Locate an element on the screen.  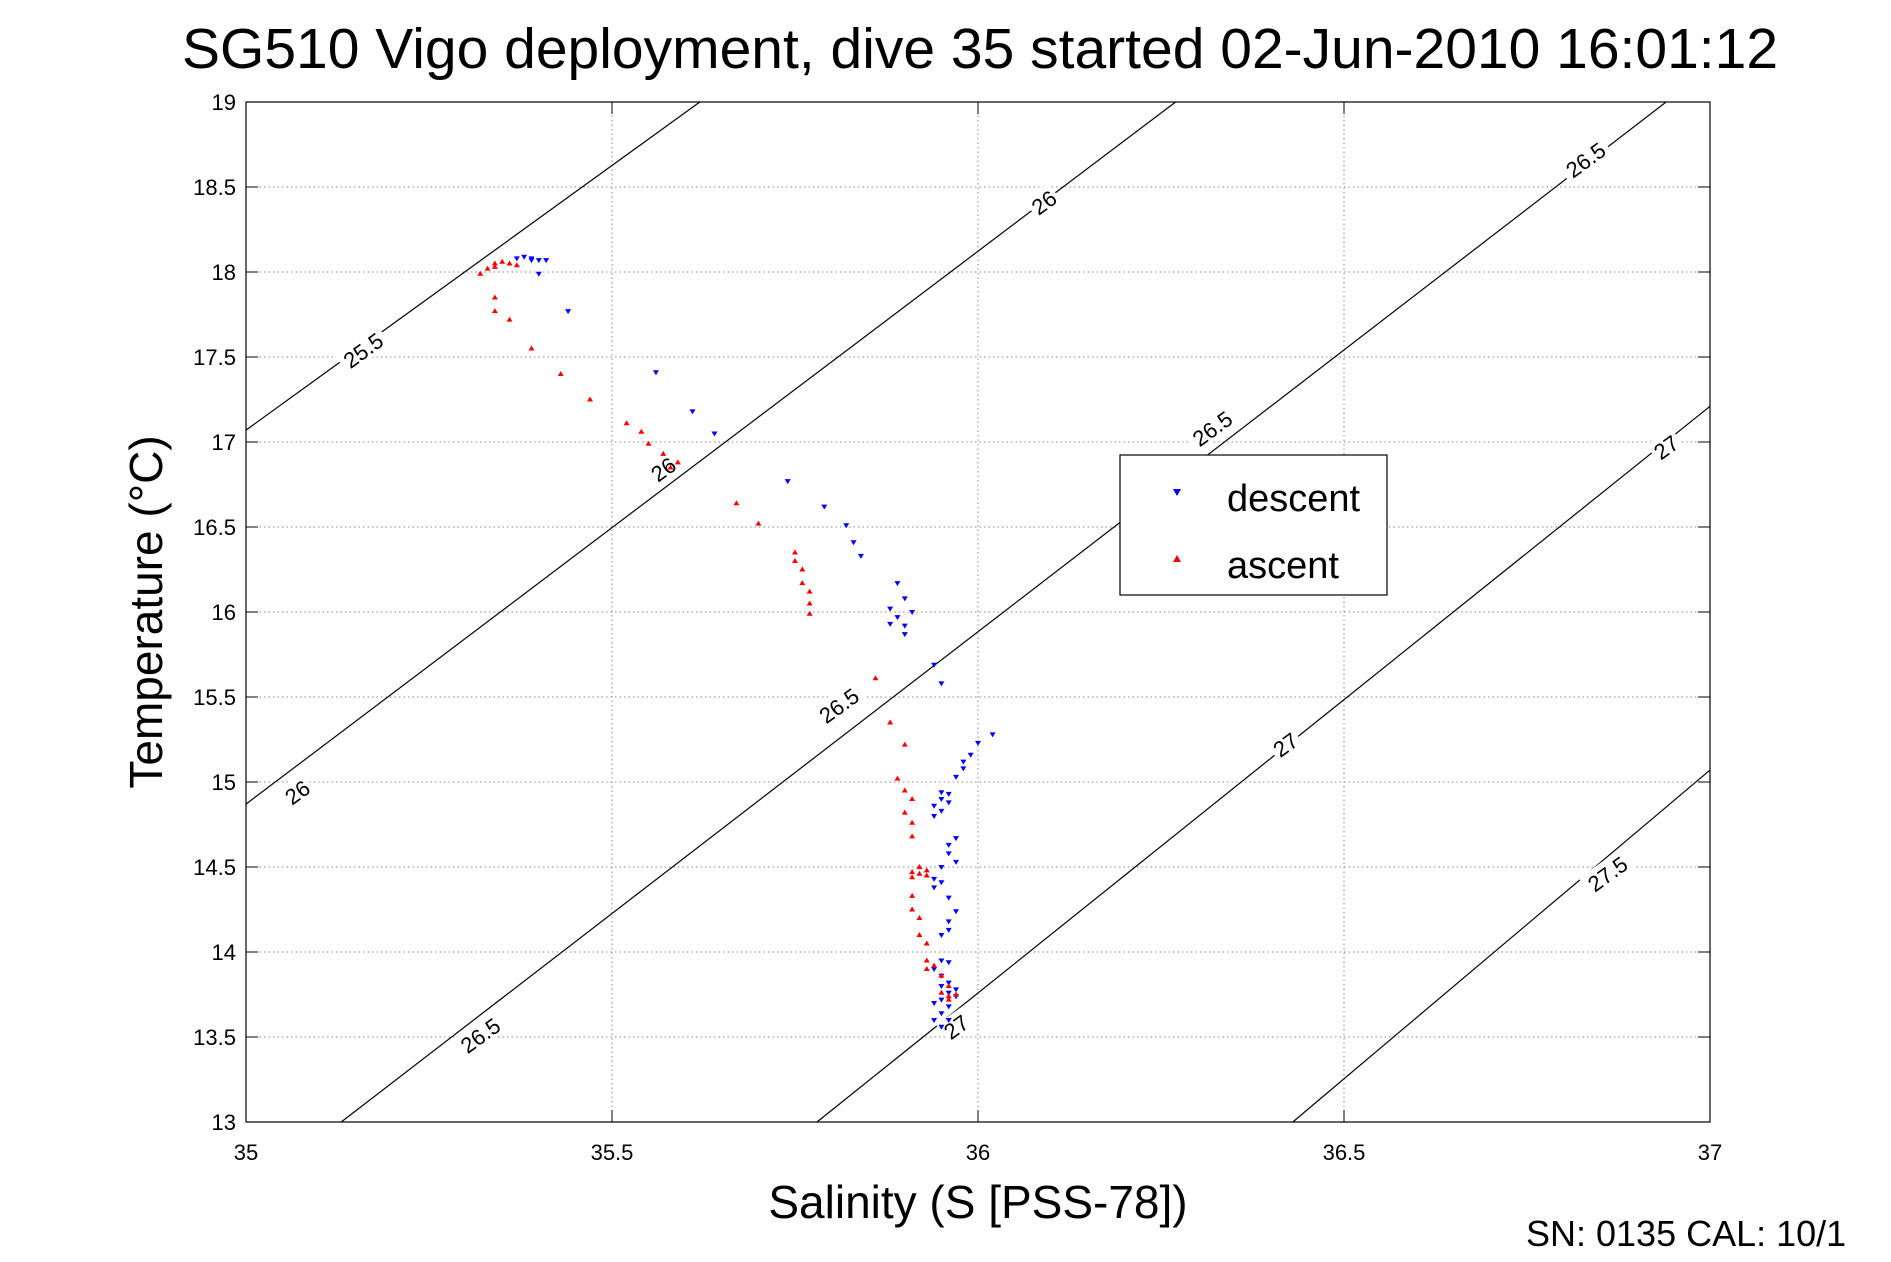
y-tick-label: 16 is located at coordinates (224, 612).